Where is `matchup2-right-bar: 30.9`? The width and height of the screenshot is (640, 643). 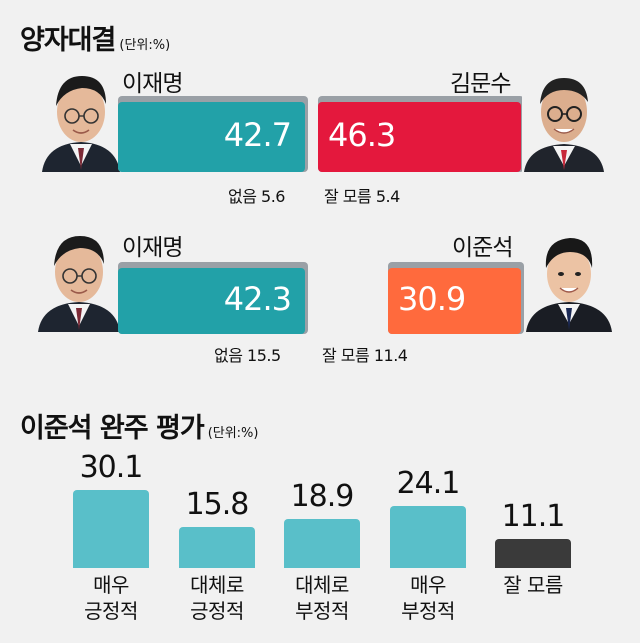
matchup2-right-bar: 30.9 is located at coordinates (454, 301).